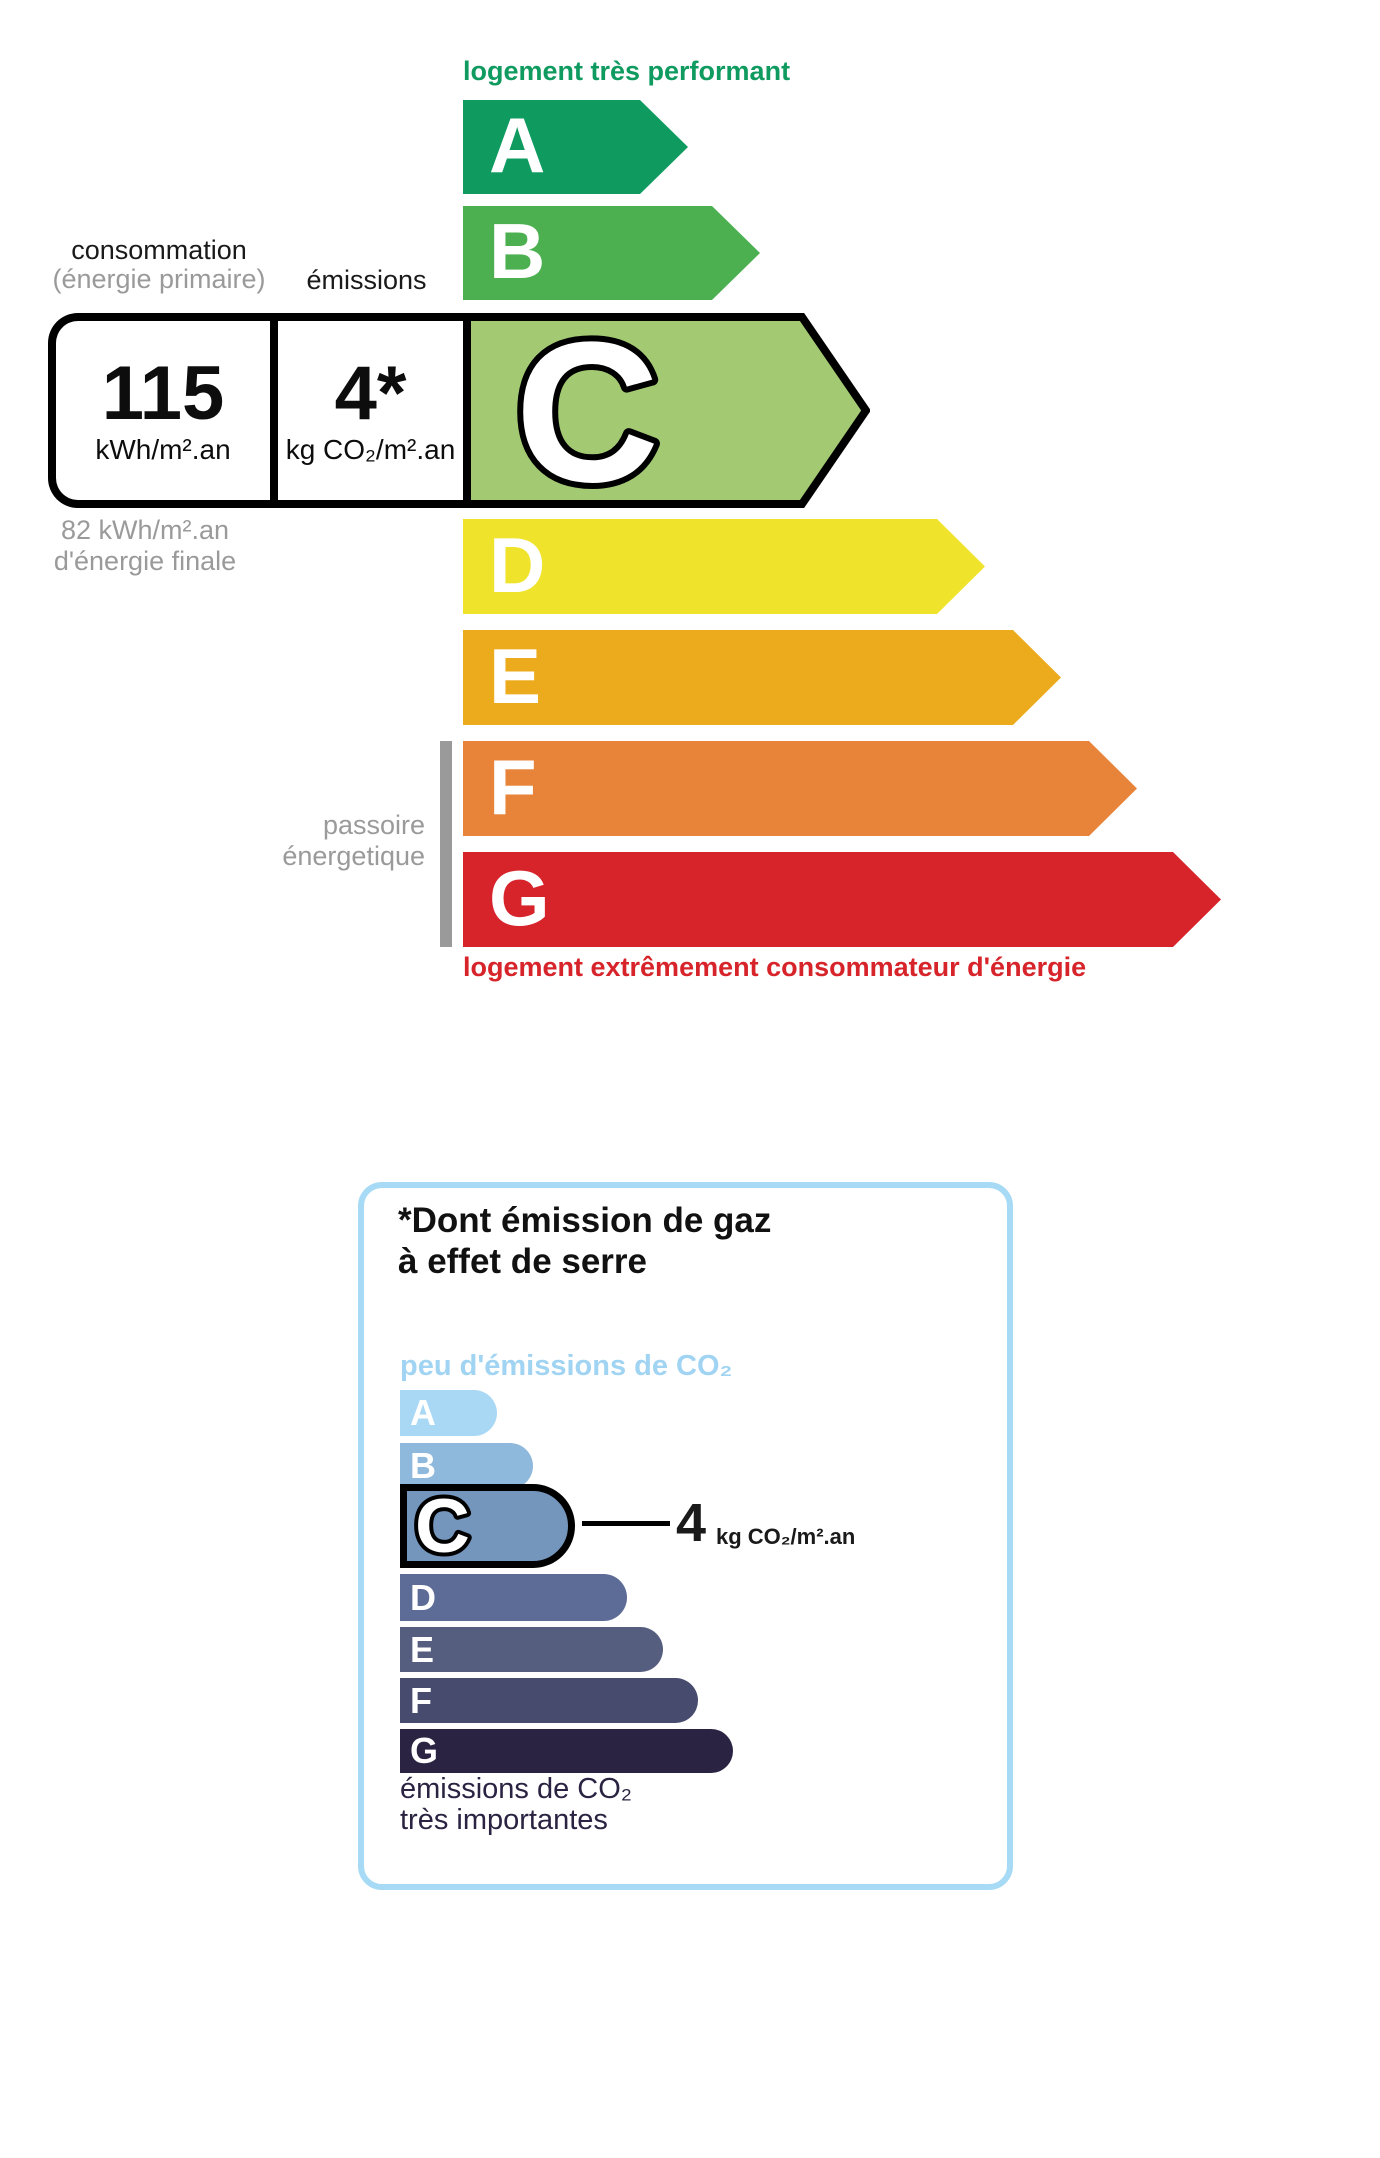  What do you see at coordinates (515, 675) in the screenshot?
I see `energy-class-letter-e: E` at bounding box center [515, 675].